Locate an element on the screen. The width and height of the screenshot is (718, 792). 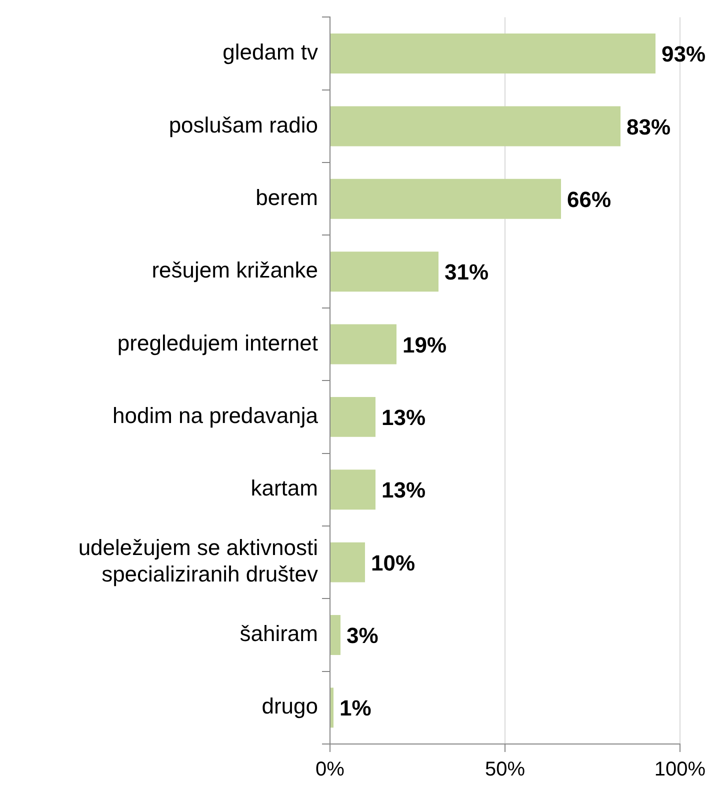
data-label: 3% is located at coordinates (362, 635).